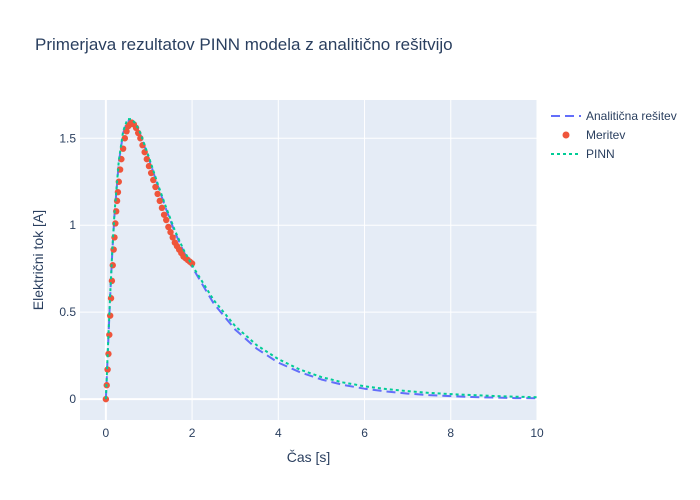 The image size is (700, 500). What do you see at coordinates (537, 433) in the screenshot?
I see `x-tick-label: 10` at bounding box center [537, 433].